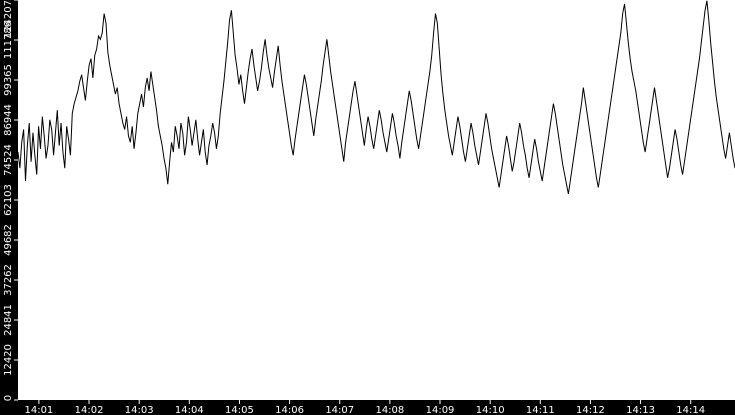 The width and height of the screenshot is (735, 415). I want to click on x-tick-label: 14:09, so click(440, 410).